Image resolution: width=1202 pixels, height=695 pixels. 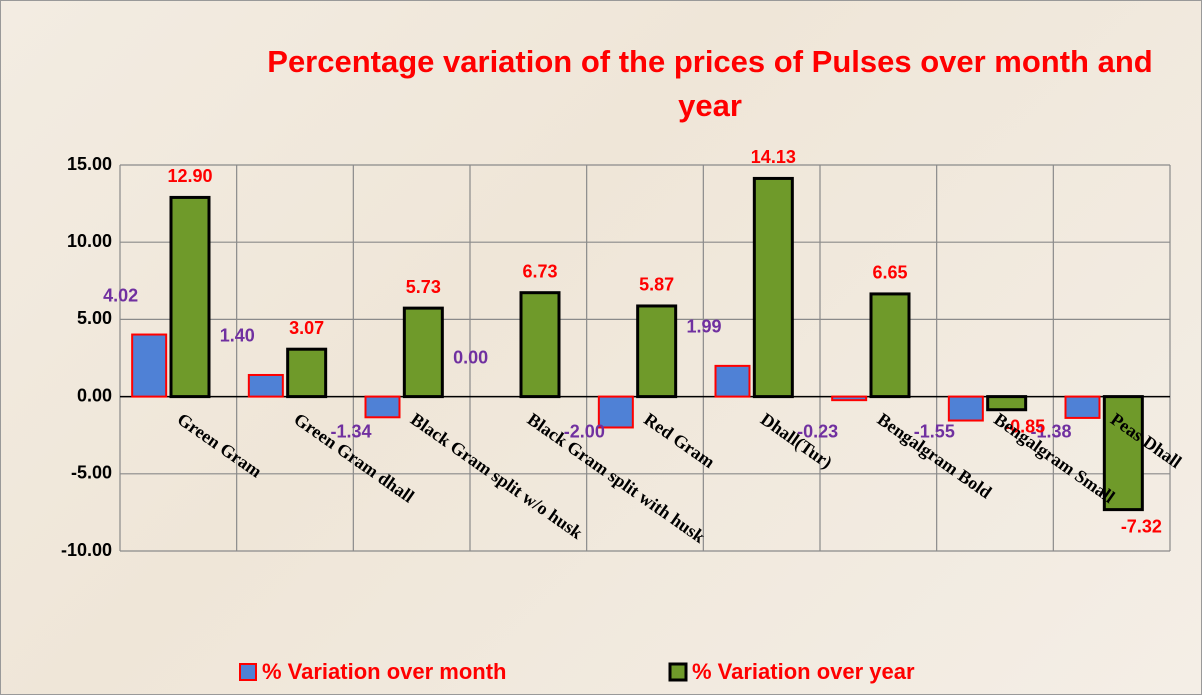 What do you see at coordinates (817, 431) in the screenshot?
I see `value-label: -0.23` at bounding box center [817, 431].